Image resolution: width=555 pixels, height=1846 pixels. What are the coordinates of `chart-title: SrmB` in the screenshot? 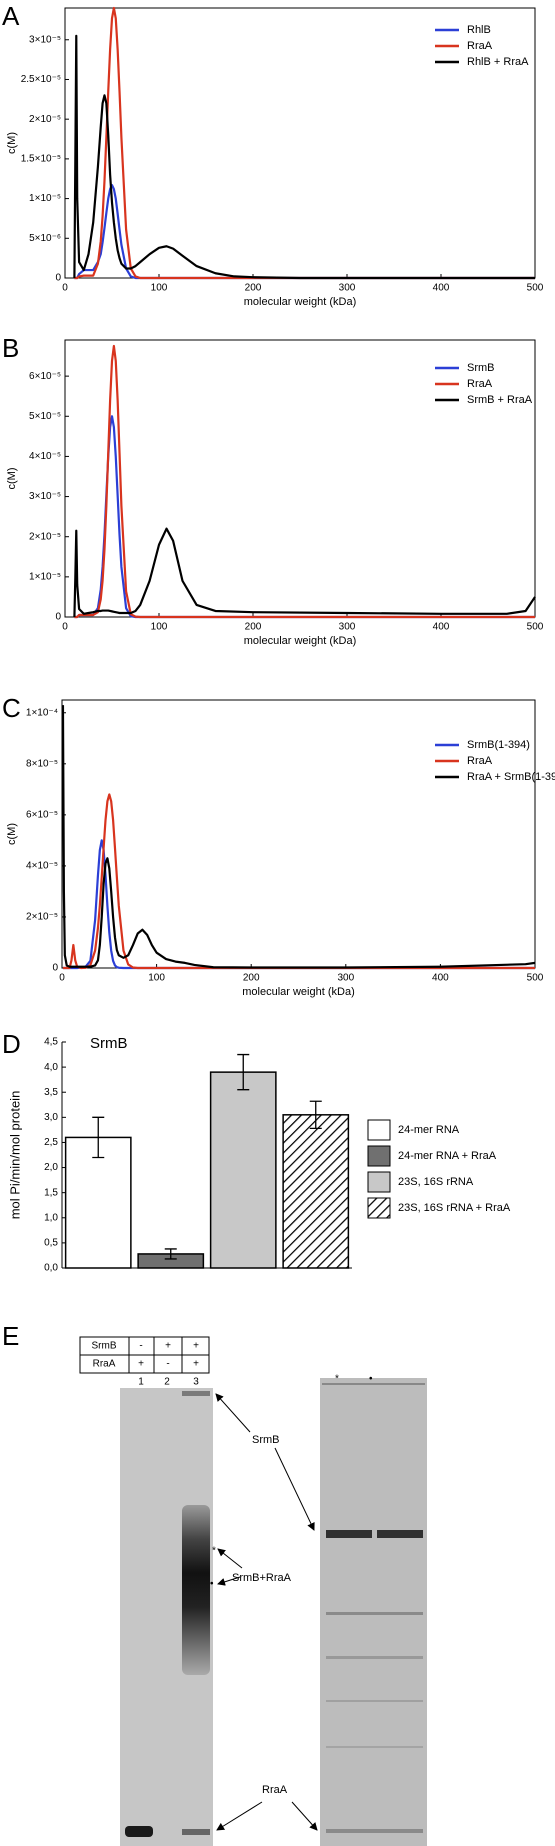 It's located at (109, 1043).